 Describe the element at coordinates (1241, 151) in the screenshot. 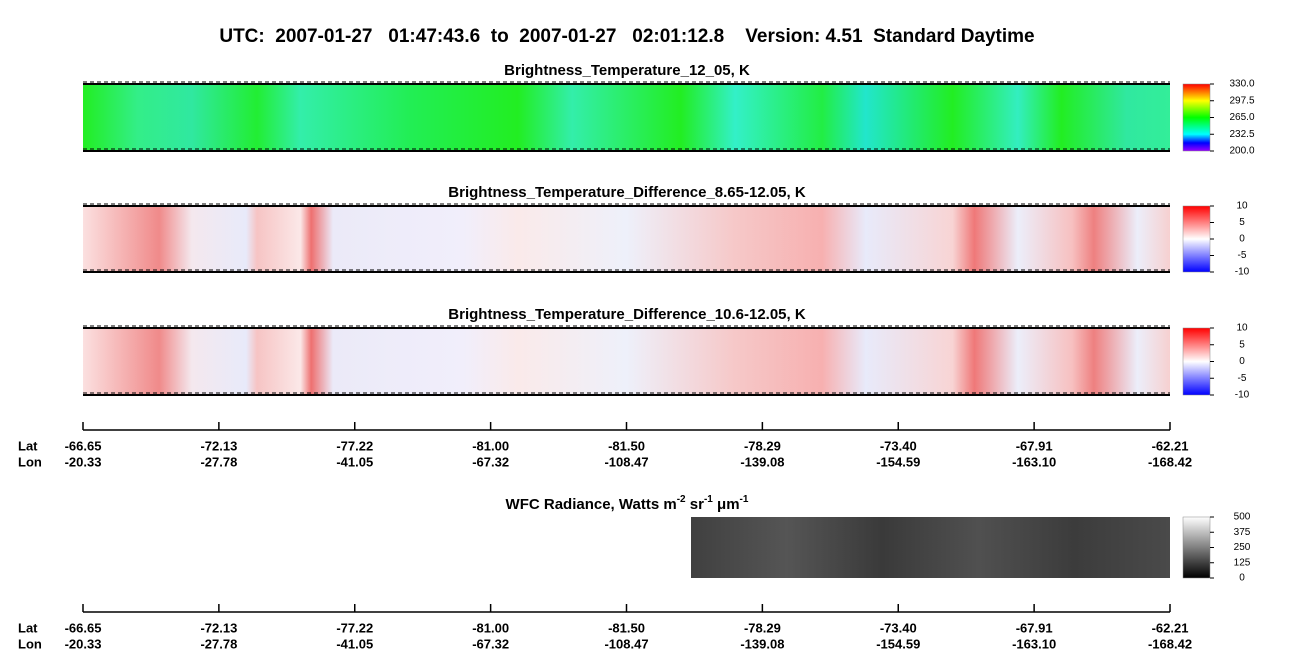

I see `colorbar-tick-label: 200.0` at that location.